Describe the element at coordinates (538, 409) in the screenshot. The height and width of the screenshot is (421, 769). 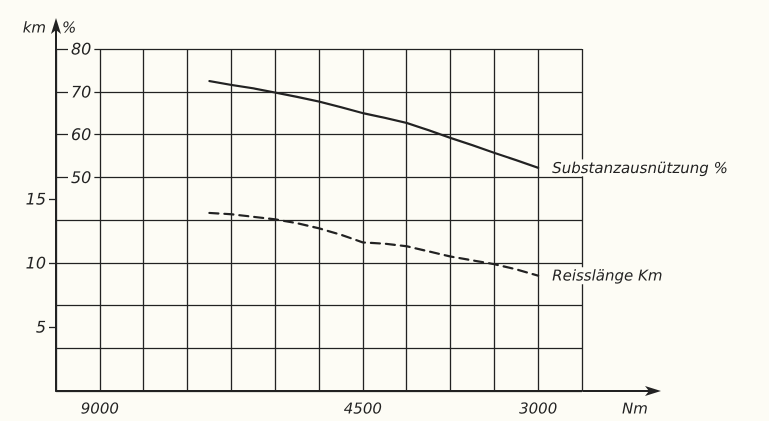
I see `x-tick-label: 3000` at that location.